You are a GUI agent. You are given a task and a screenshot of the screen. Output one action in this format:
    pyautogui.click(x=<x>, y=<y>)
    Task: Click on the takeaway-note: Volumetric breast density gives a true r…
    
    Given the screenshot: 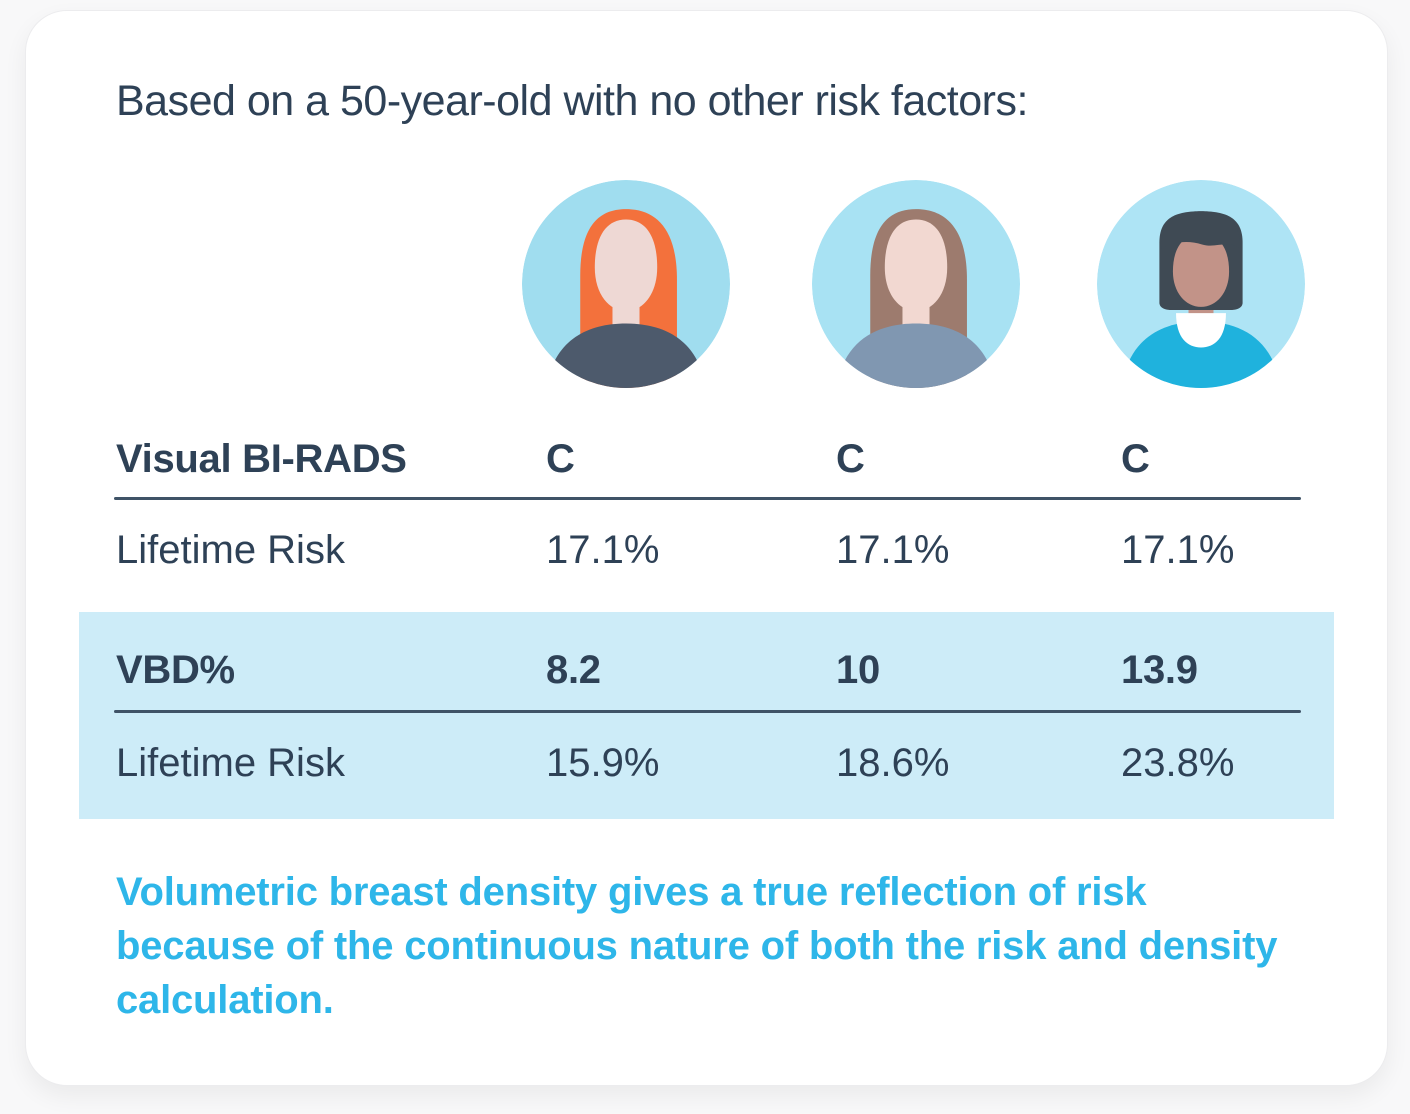 What is the action you would take?
    pyautogui.click(x=697, y=946)
    